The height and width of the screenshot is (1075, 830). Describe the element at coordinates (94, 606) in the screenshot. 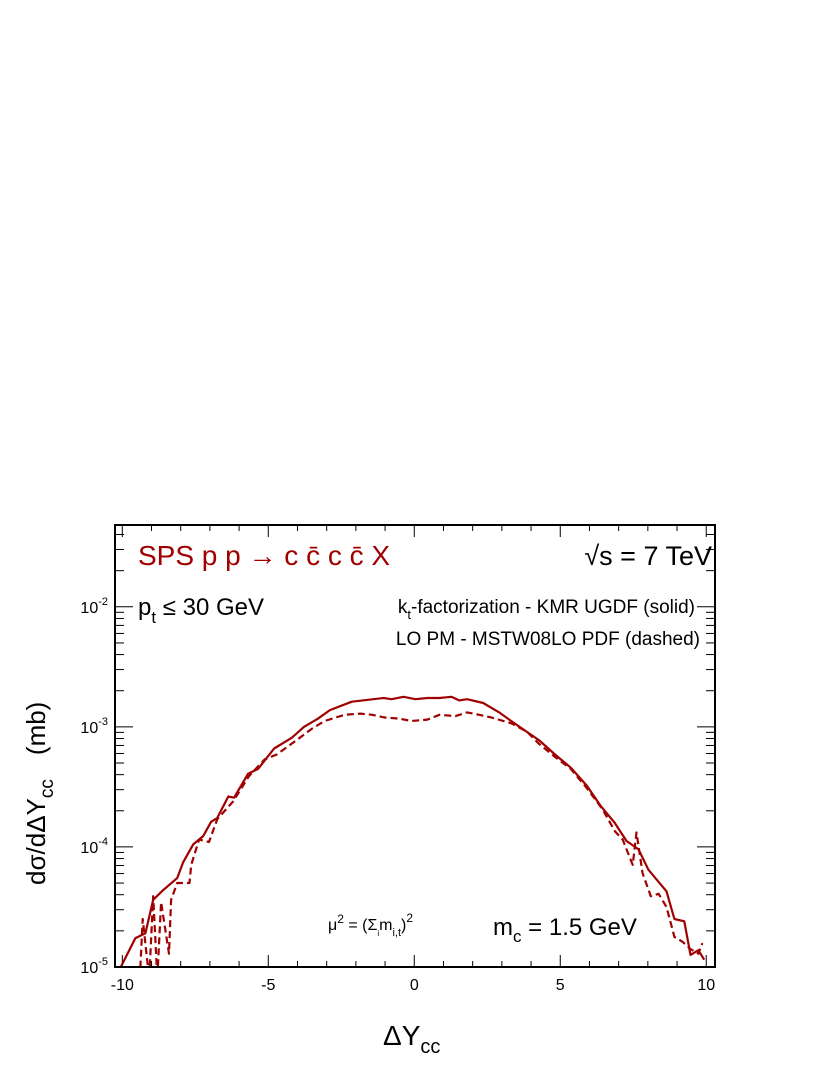

I see `y-tick-label: 10⁻²` at that location.